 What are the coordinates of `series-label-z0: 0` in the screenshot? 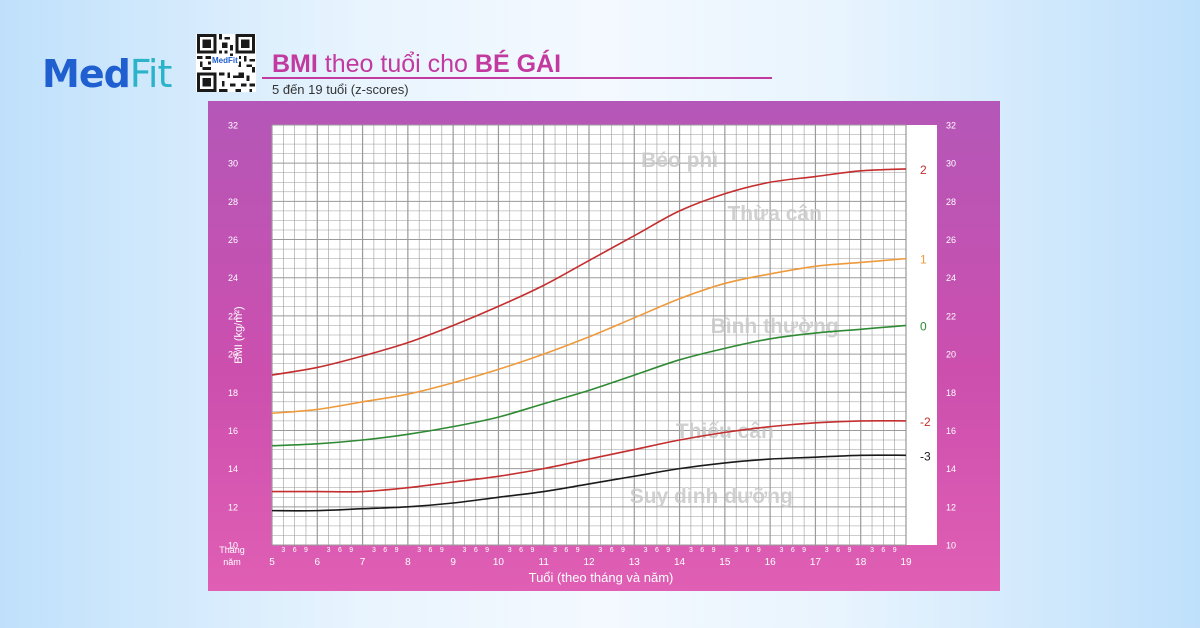 It's located at (923, 326).